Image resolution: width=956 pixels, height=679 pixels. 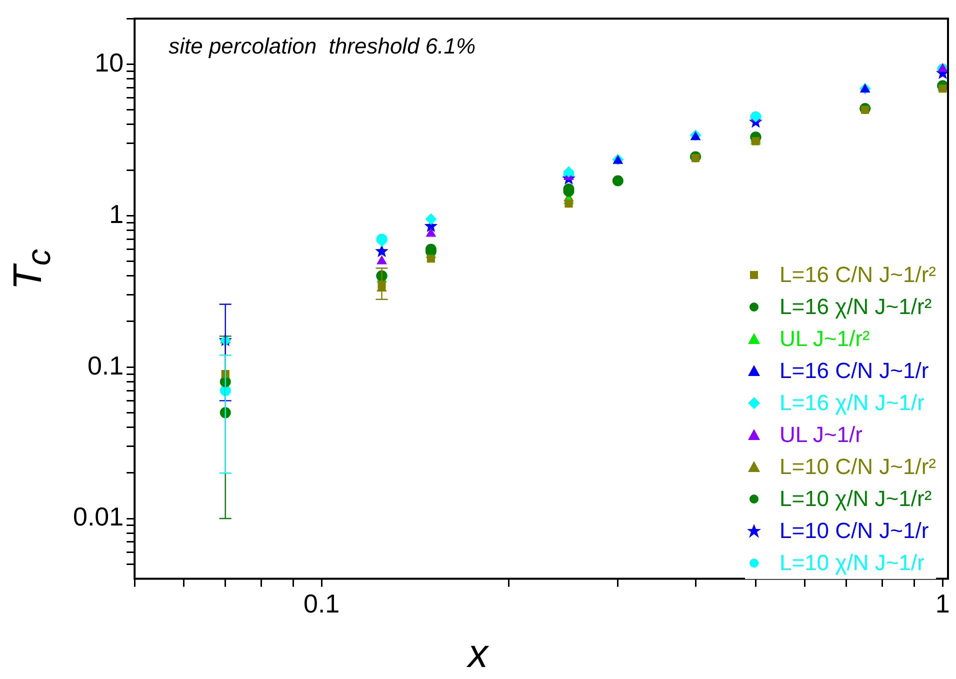 I want to click on legend-label: UL J~1/r, so click(x=820, y=435).